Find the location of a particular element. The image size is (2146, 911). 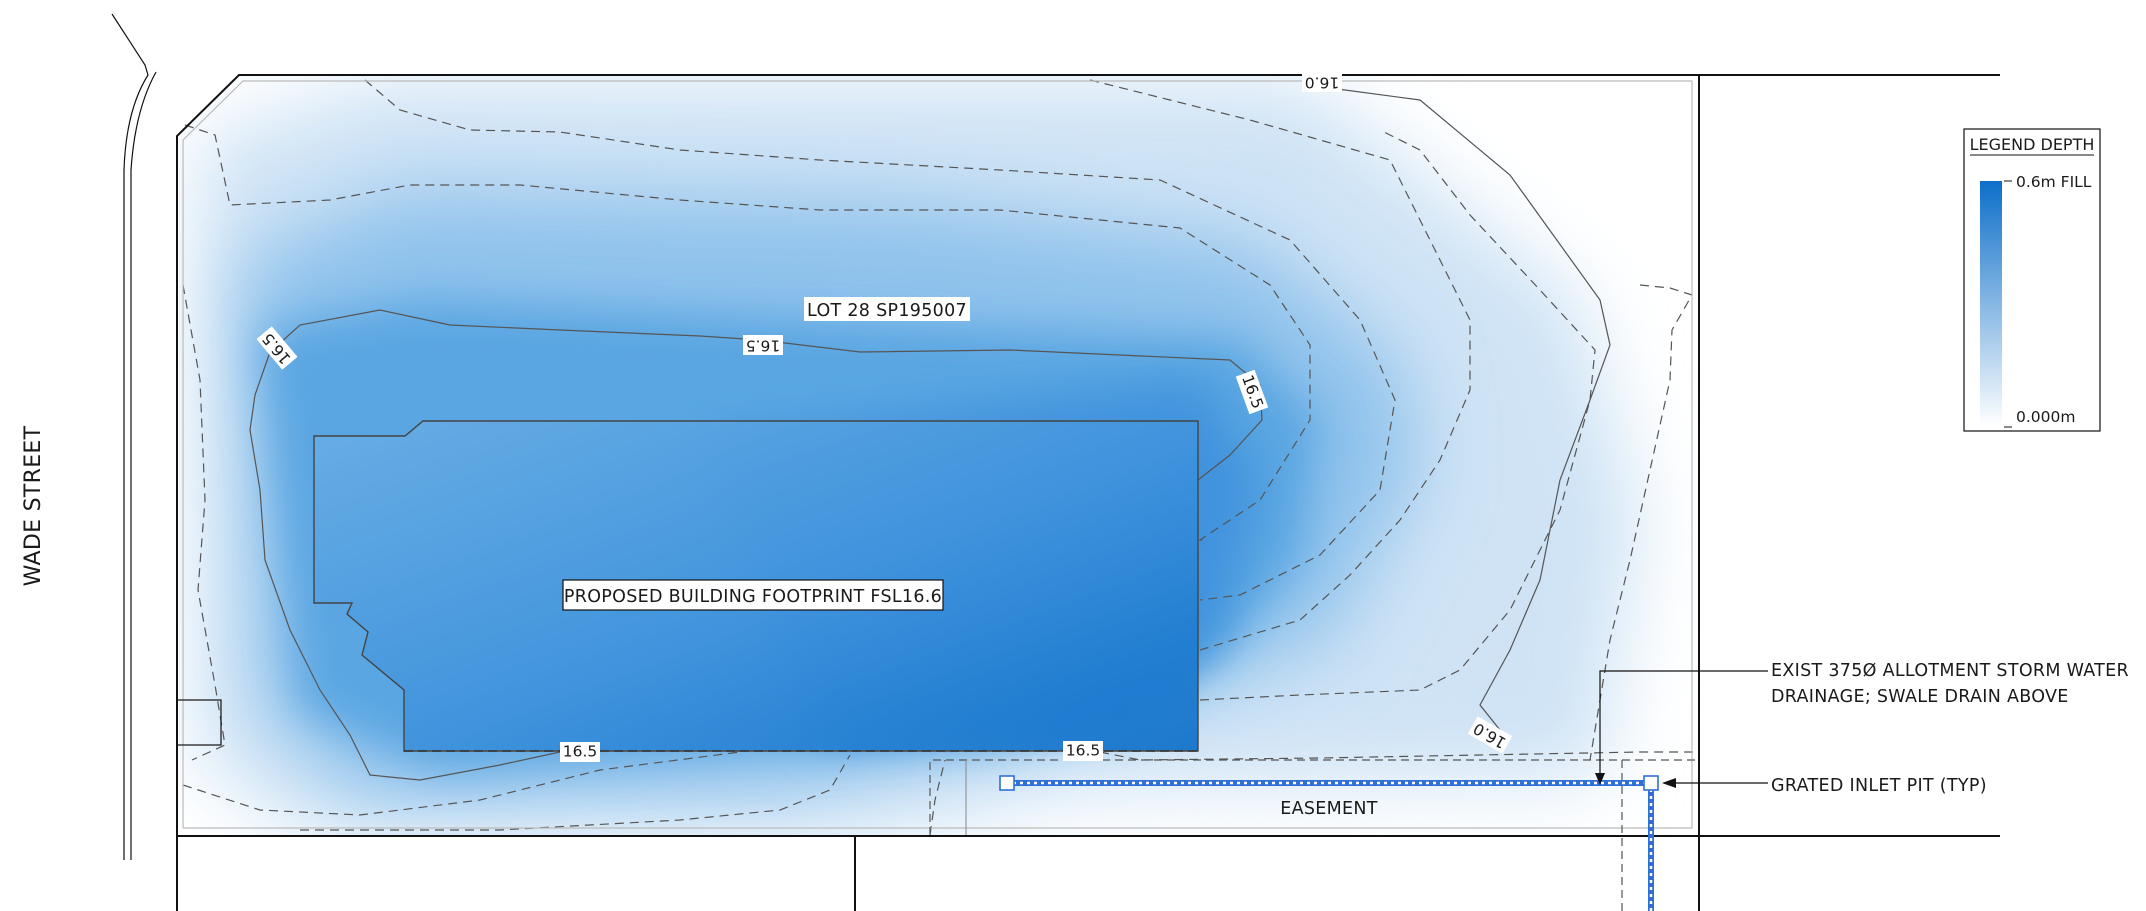

lot-label-text: LOT 28 SP195007 is located at coordinates (887, 311).